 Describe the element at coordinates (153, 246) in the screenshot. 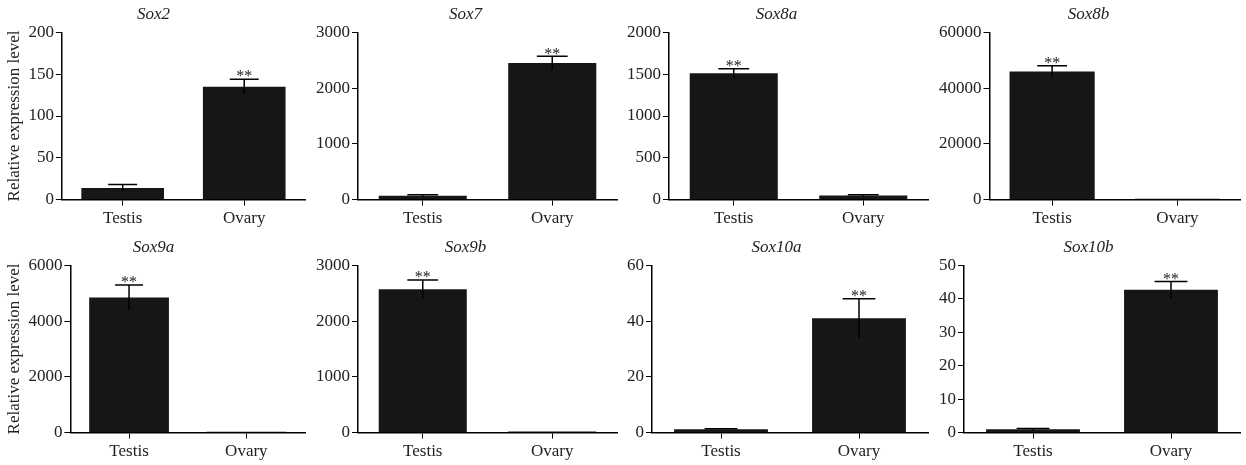

I see `chart-title: Sox9a` at that location.